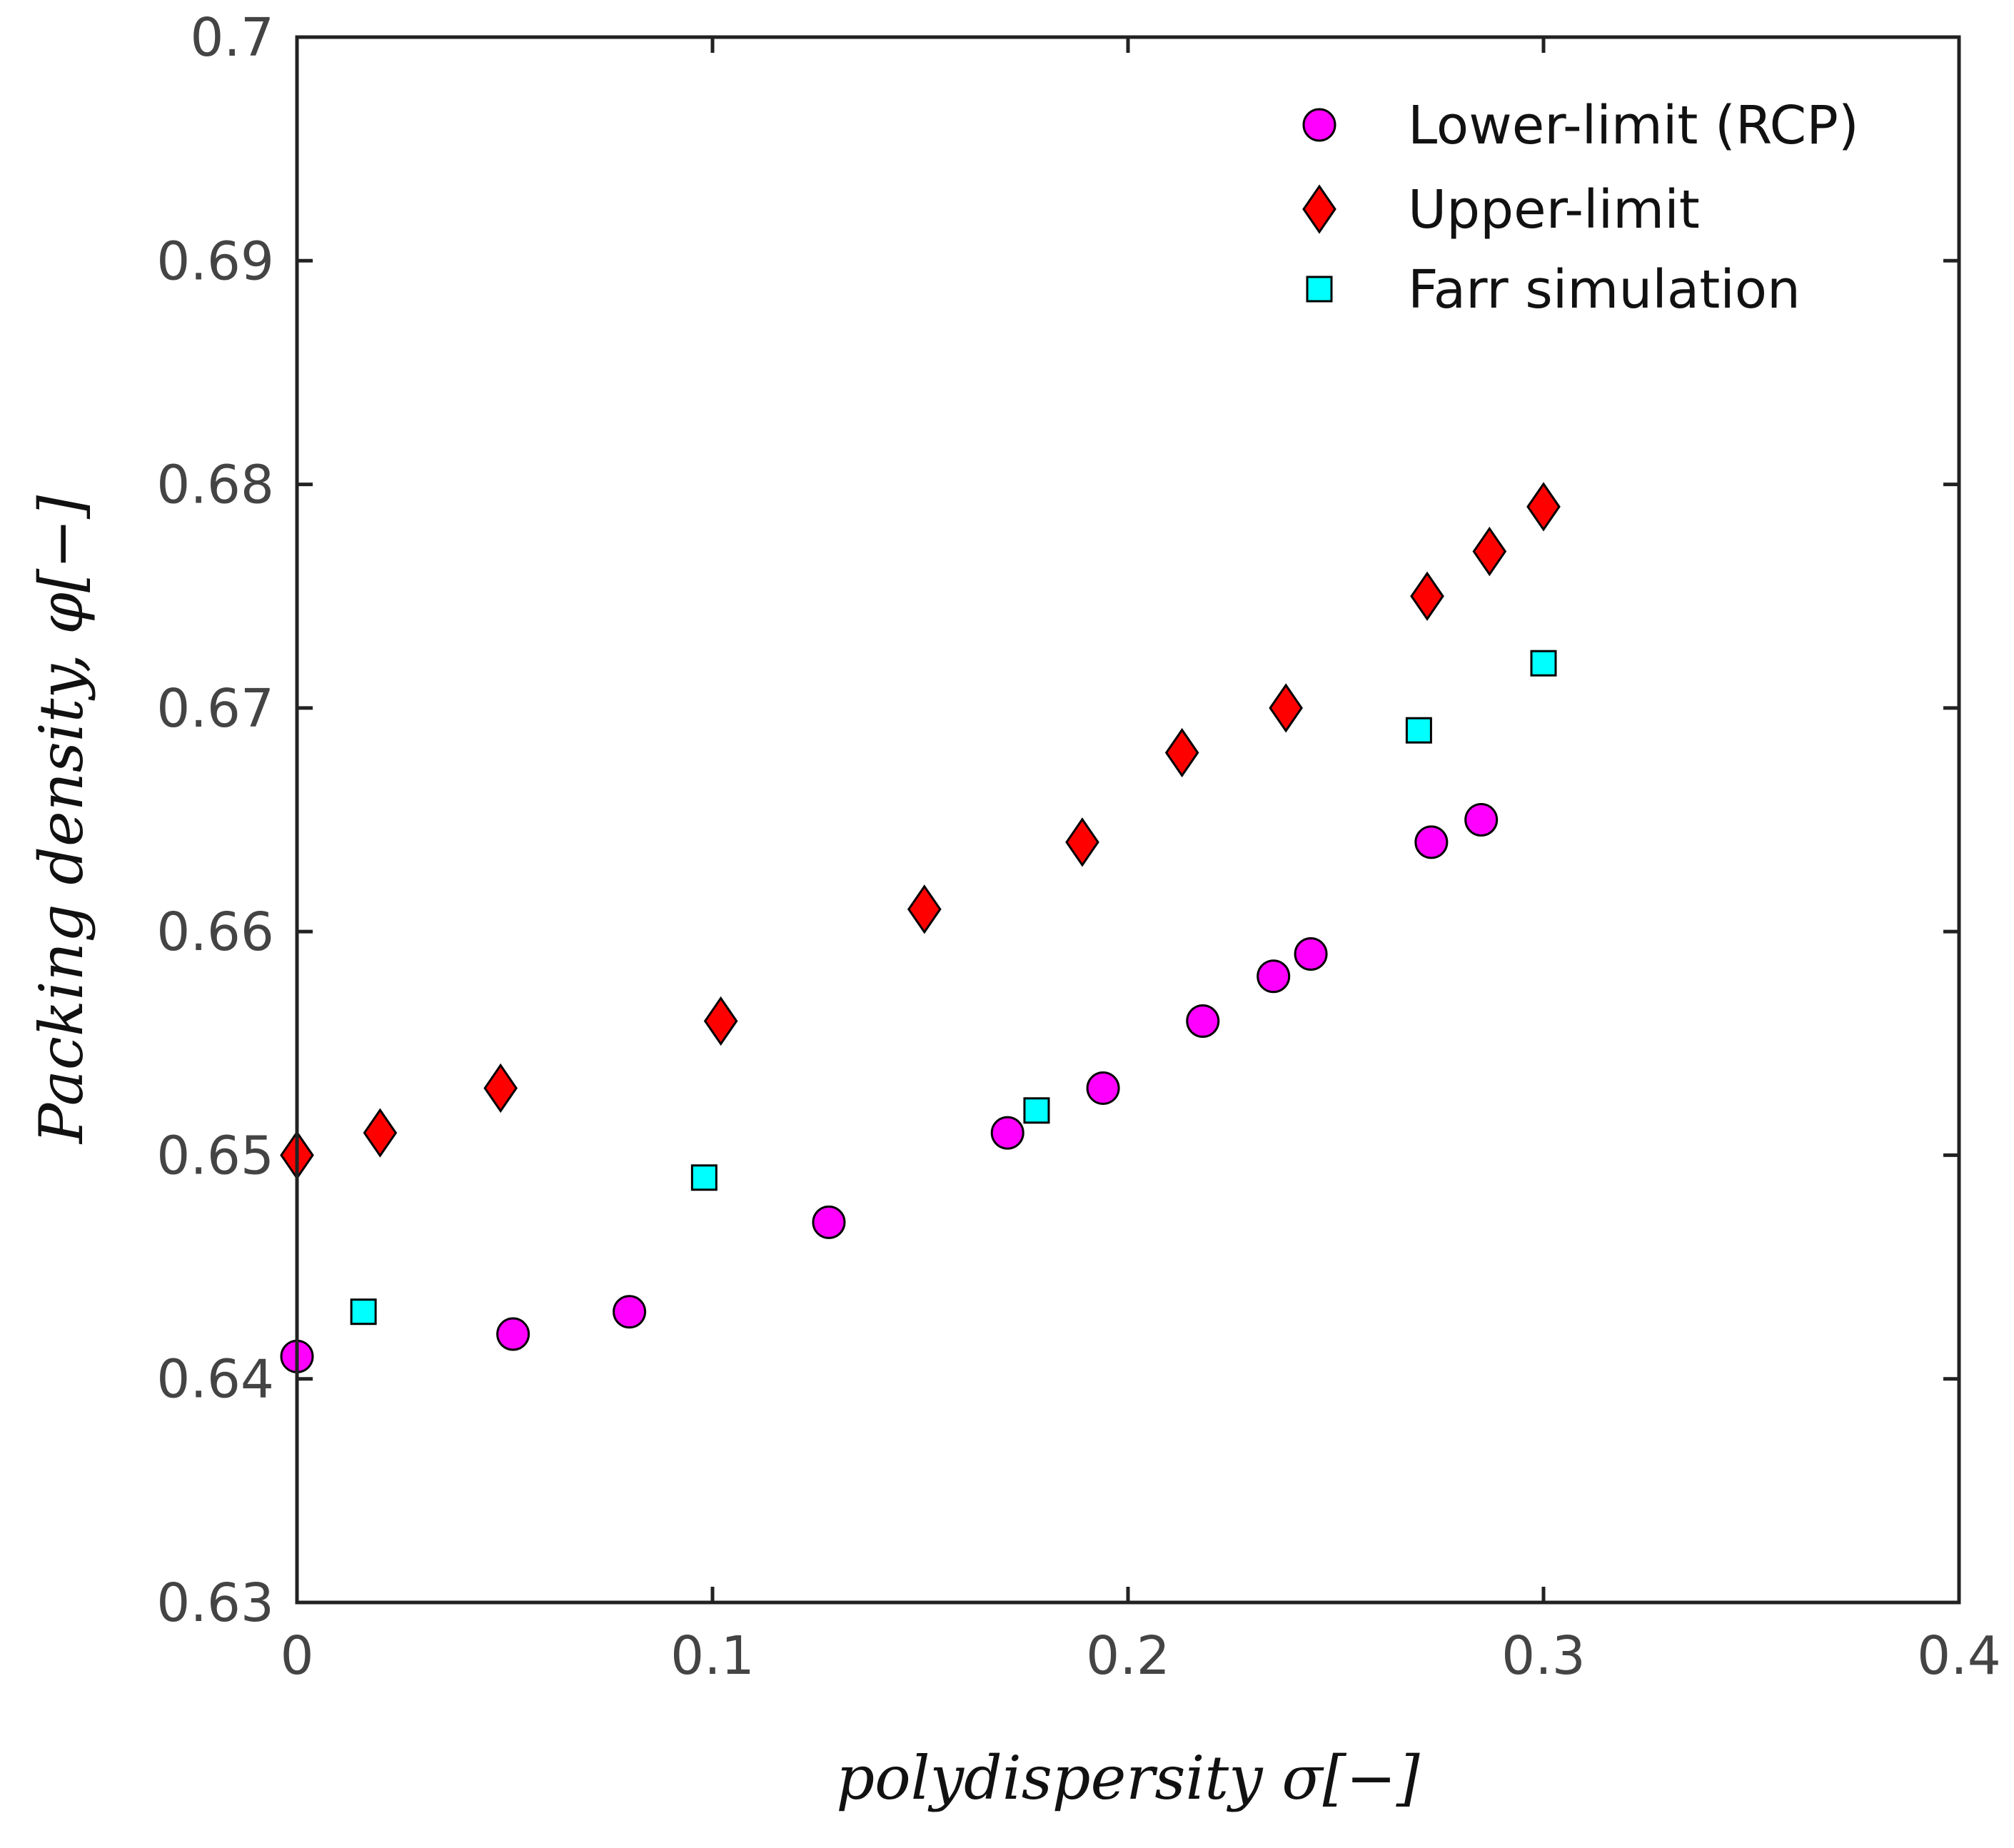 This screenshot has height=1848, width=2014. Describe the element at coordinates (215, 261) in the screenshot. I see `y-tick-label: 0.69` at that location.